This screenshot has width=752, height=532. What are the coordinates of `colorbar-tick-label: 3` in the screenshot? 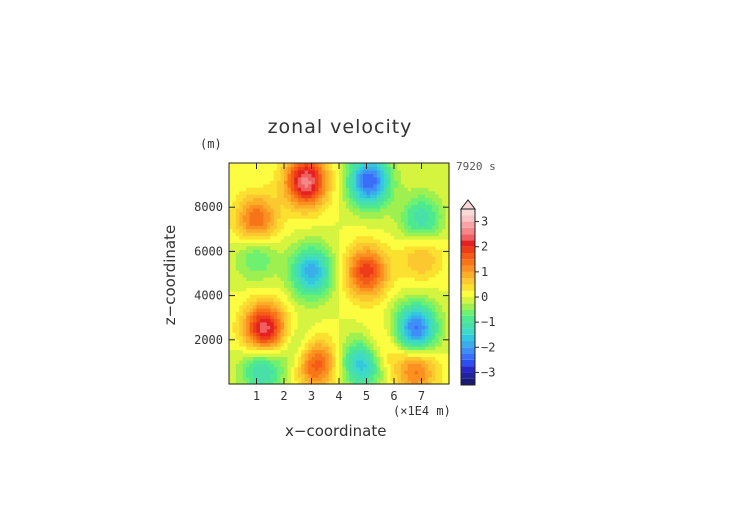 It's located at (484, 222).